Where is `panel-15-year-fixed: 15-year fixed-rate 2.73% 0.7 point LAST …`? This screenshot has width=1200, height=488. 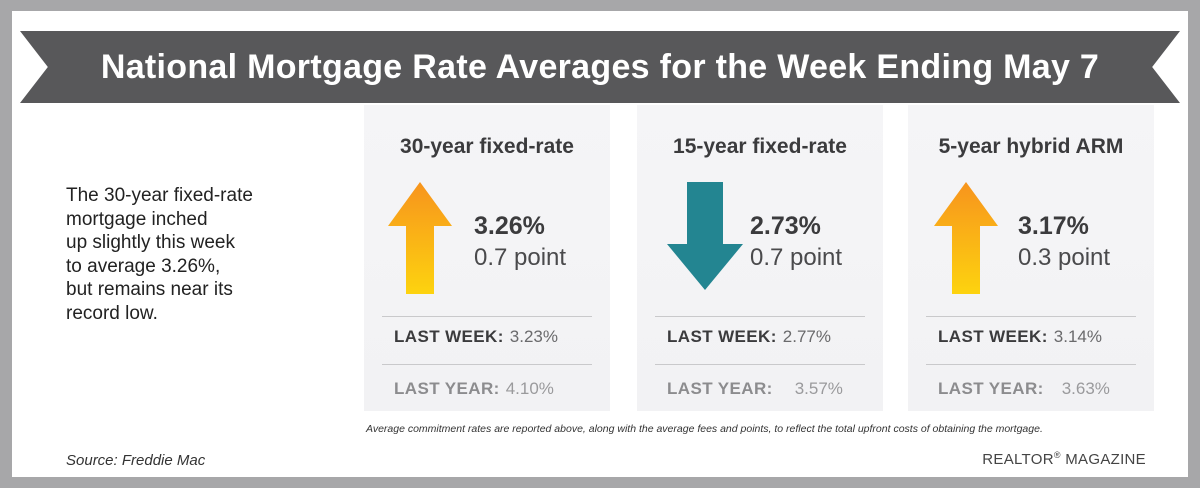
panel-15-year-fixed: 15-year fixed-rate 2.73% 0.7 point LAST … is located at coordinates (760, 258).